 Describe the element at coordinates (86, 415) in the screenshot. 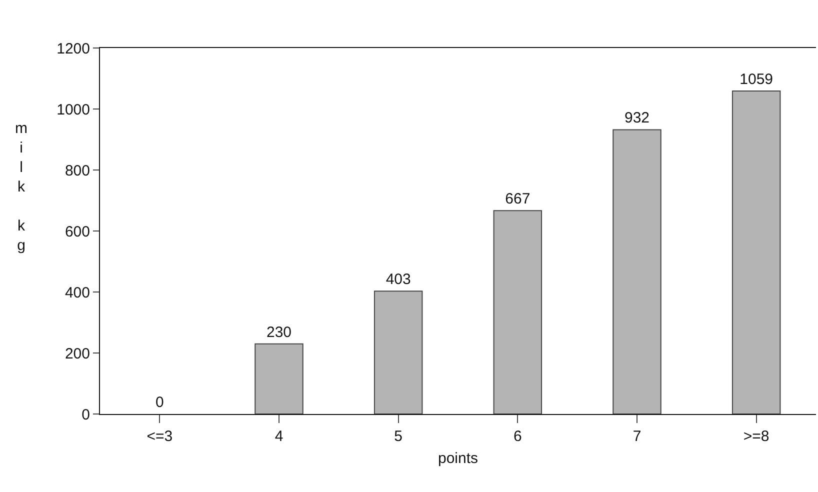

I see `y-tick-label: 0` at that location.